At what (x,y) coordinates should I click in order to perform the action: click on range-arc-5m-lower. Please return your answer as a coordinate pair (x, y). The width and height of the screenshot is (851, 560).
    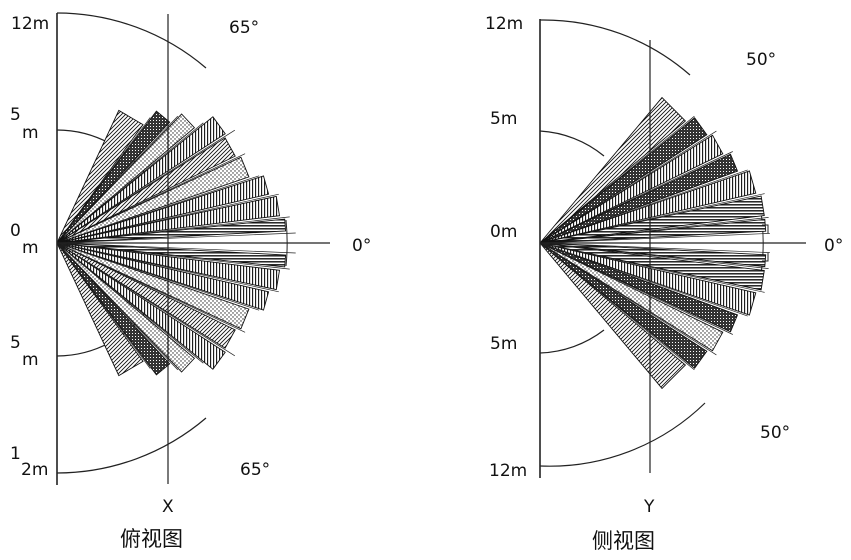
    Looking at the image, I should click on (572, 341).